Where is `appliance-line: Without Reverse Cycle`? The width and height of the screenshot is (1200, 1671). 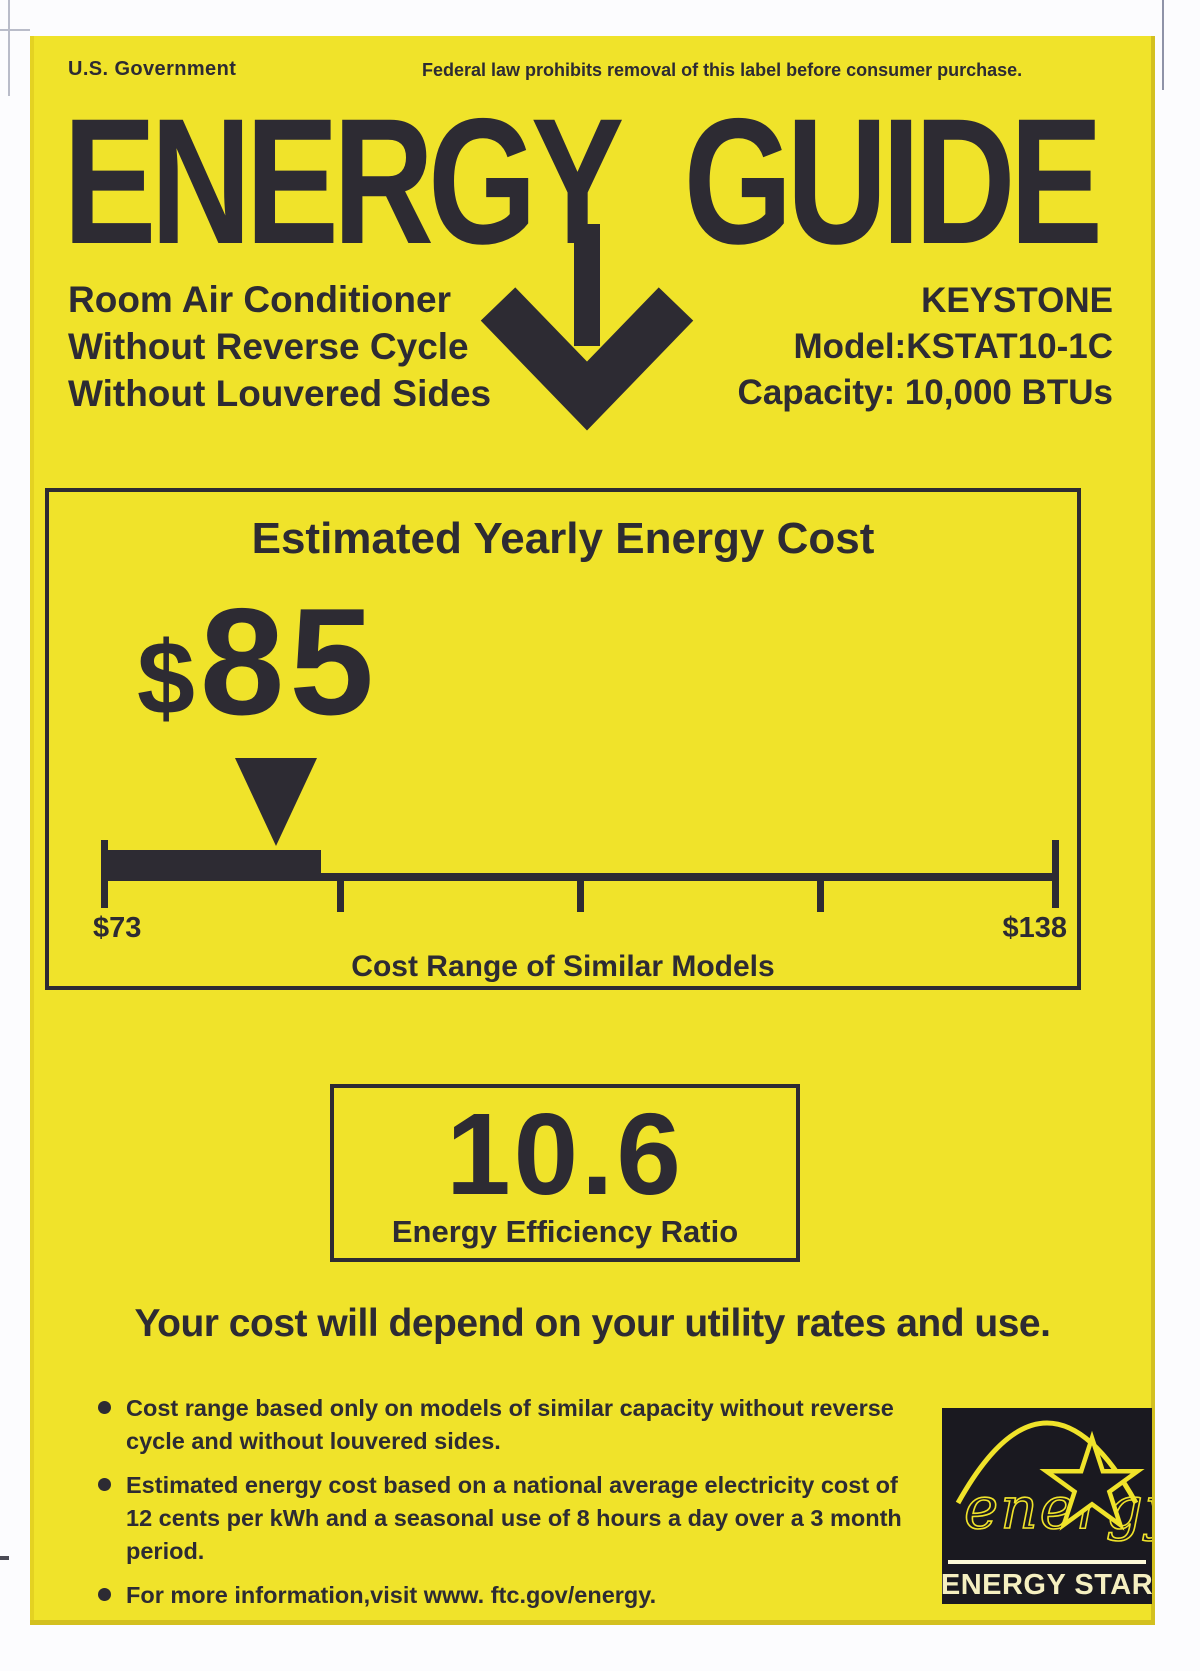 appliance-line: Without Reverse Cycle is located at coordinates (268, 346).